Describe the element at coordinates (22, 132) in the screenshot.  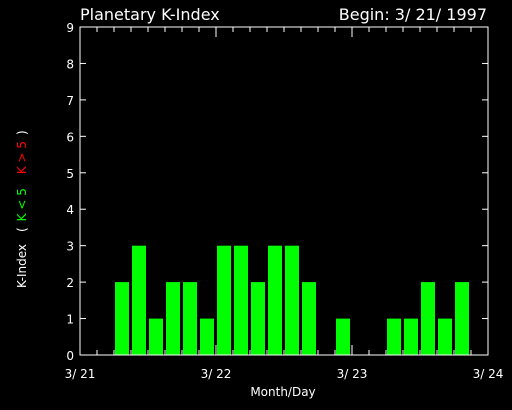
I see `legend-close-paren: )` at that location.